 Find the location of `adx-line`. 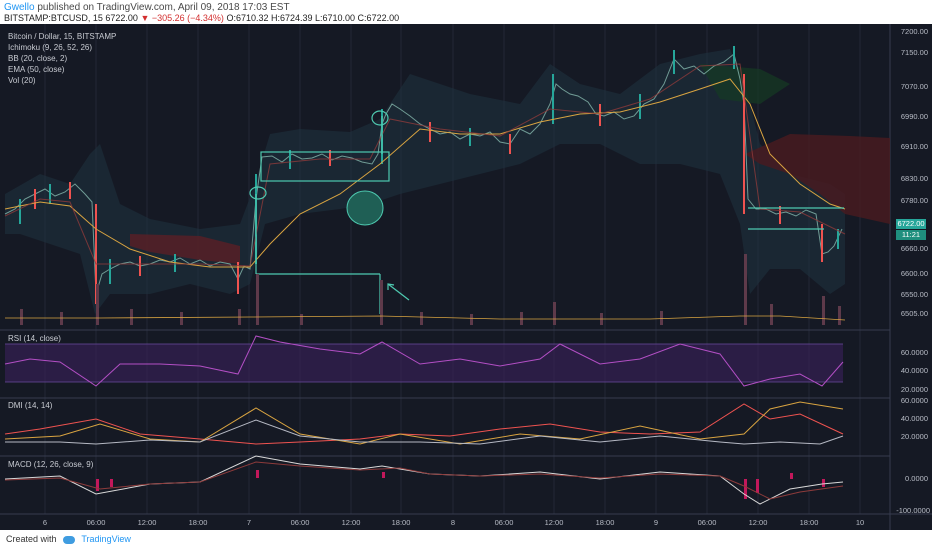

adx-line is located at coordinates (424, 423).